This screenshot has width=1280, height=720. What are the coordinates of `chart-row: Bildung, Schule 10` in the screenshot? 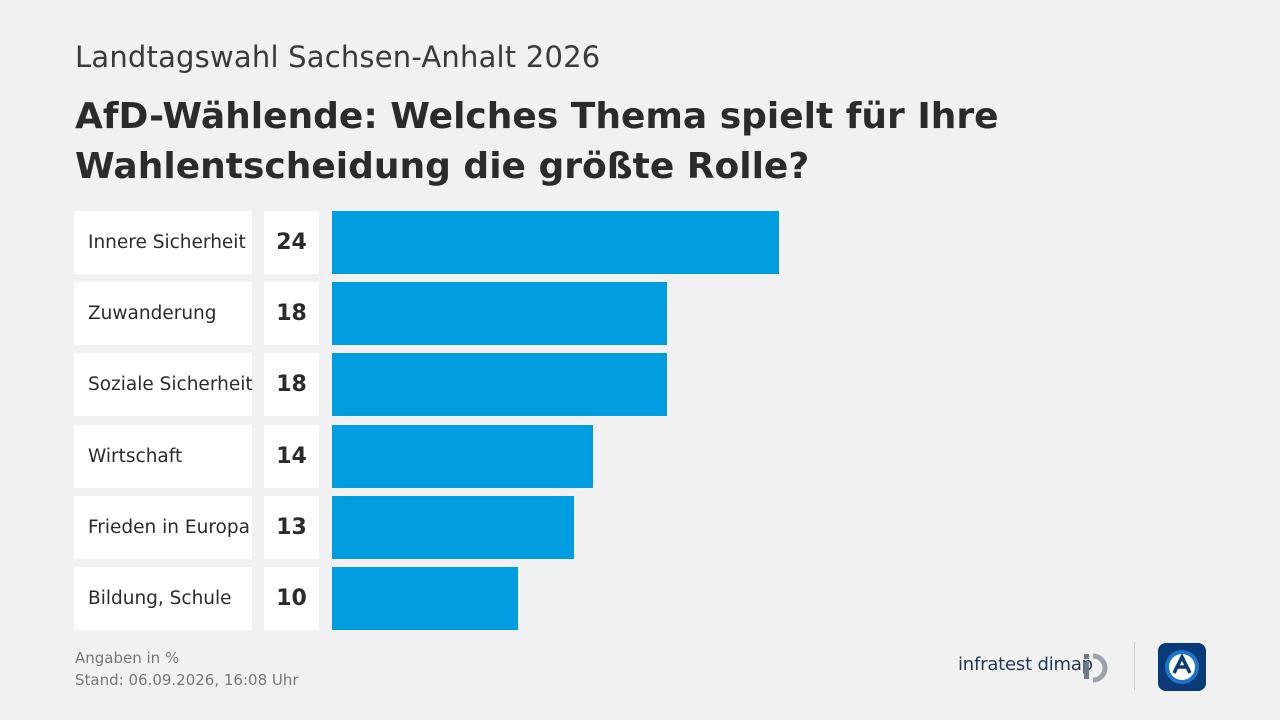 It's located at (649, 598).